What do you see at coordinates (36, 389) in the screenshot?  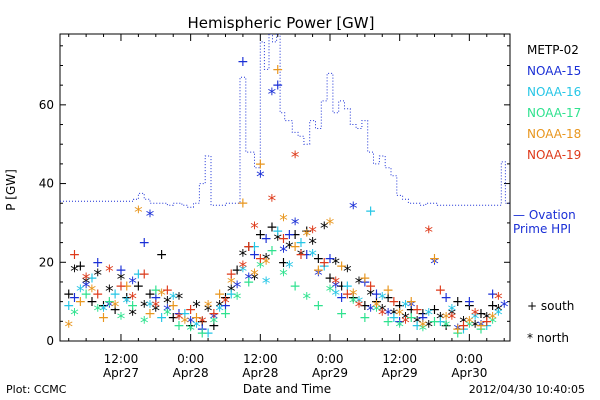 I see `plot-source-label: Plot: CCMC` at bounding box center [36, 389].